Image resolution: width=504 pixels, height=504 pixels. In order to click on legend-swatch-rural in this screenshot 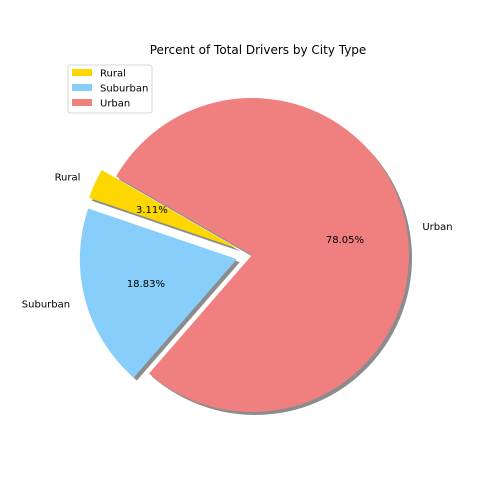, I will do `click(82, 72)`.